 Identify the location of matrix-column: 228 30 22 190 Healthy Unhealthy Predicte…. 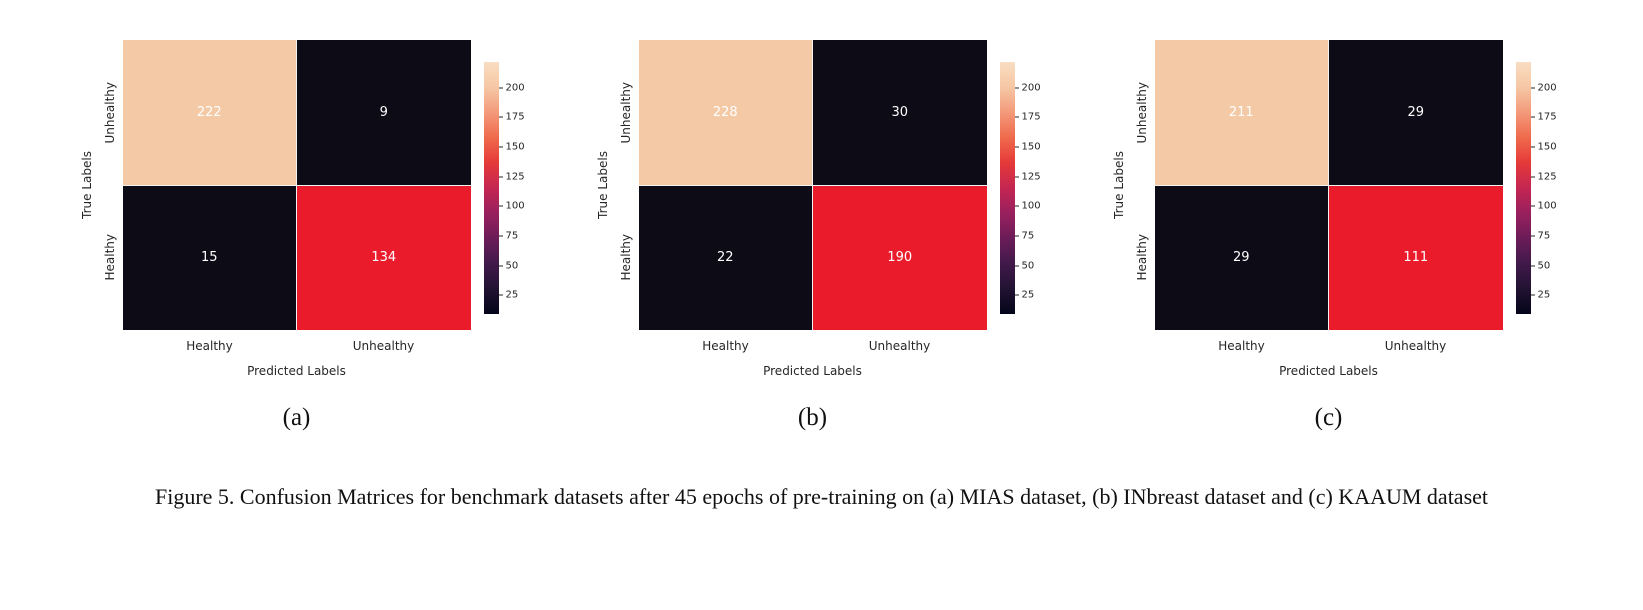
(812, 236).